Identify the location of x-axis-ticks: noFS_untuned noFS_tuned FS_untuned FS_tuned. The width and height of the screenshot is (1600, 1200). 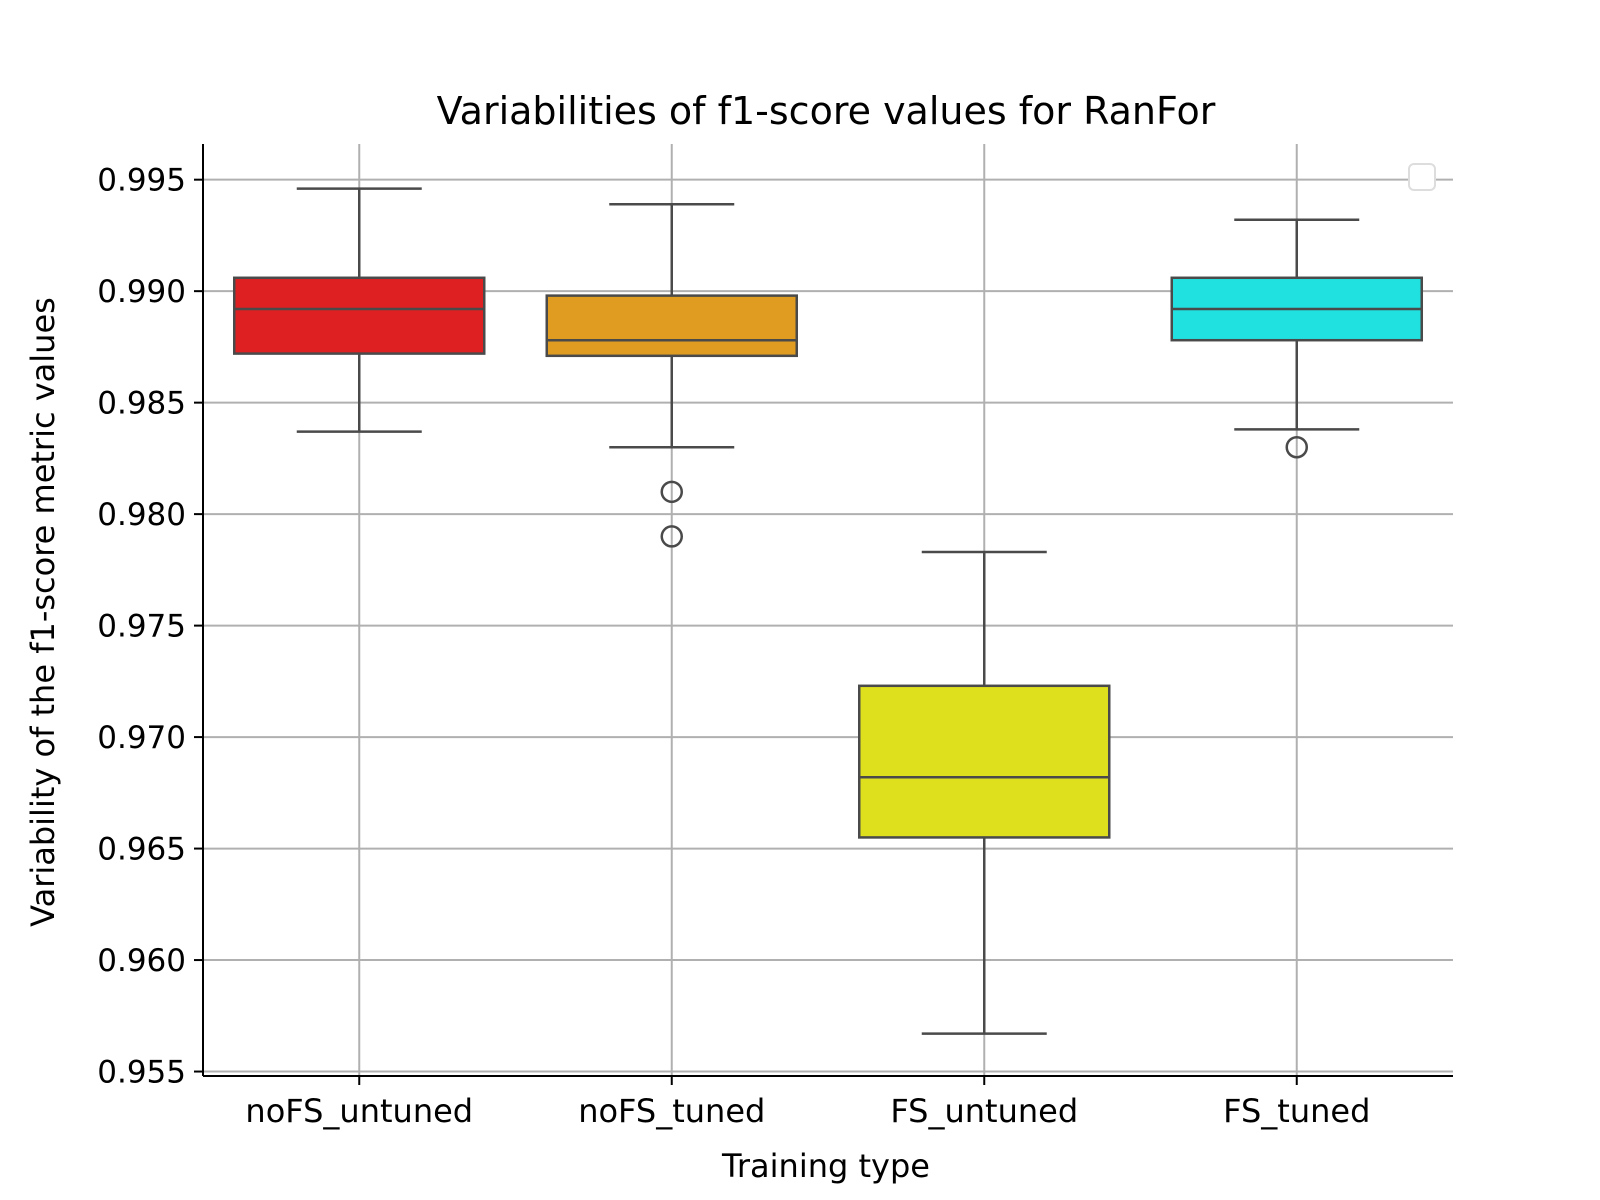
(807, 1103).